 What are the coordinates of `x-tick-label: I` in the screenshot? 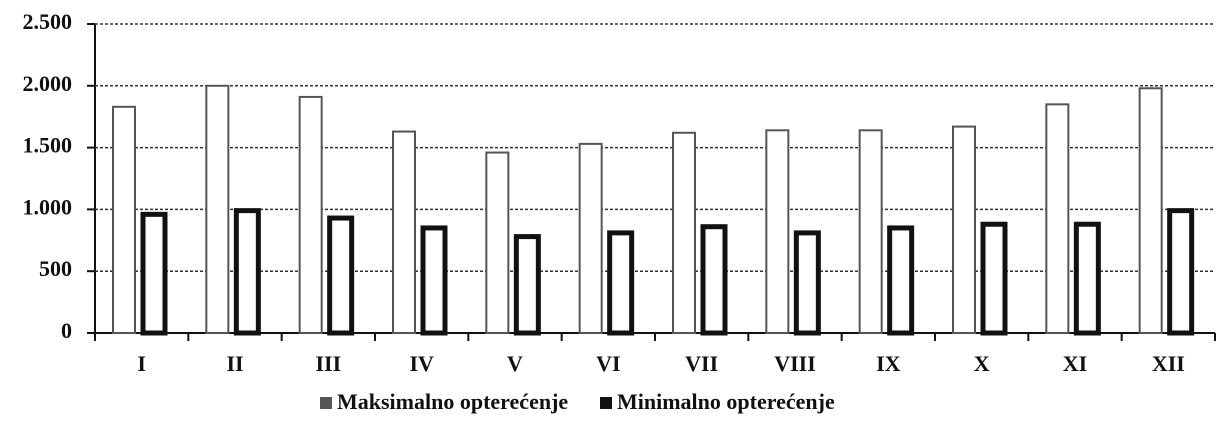 It's located at (141, 363).